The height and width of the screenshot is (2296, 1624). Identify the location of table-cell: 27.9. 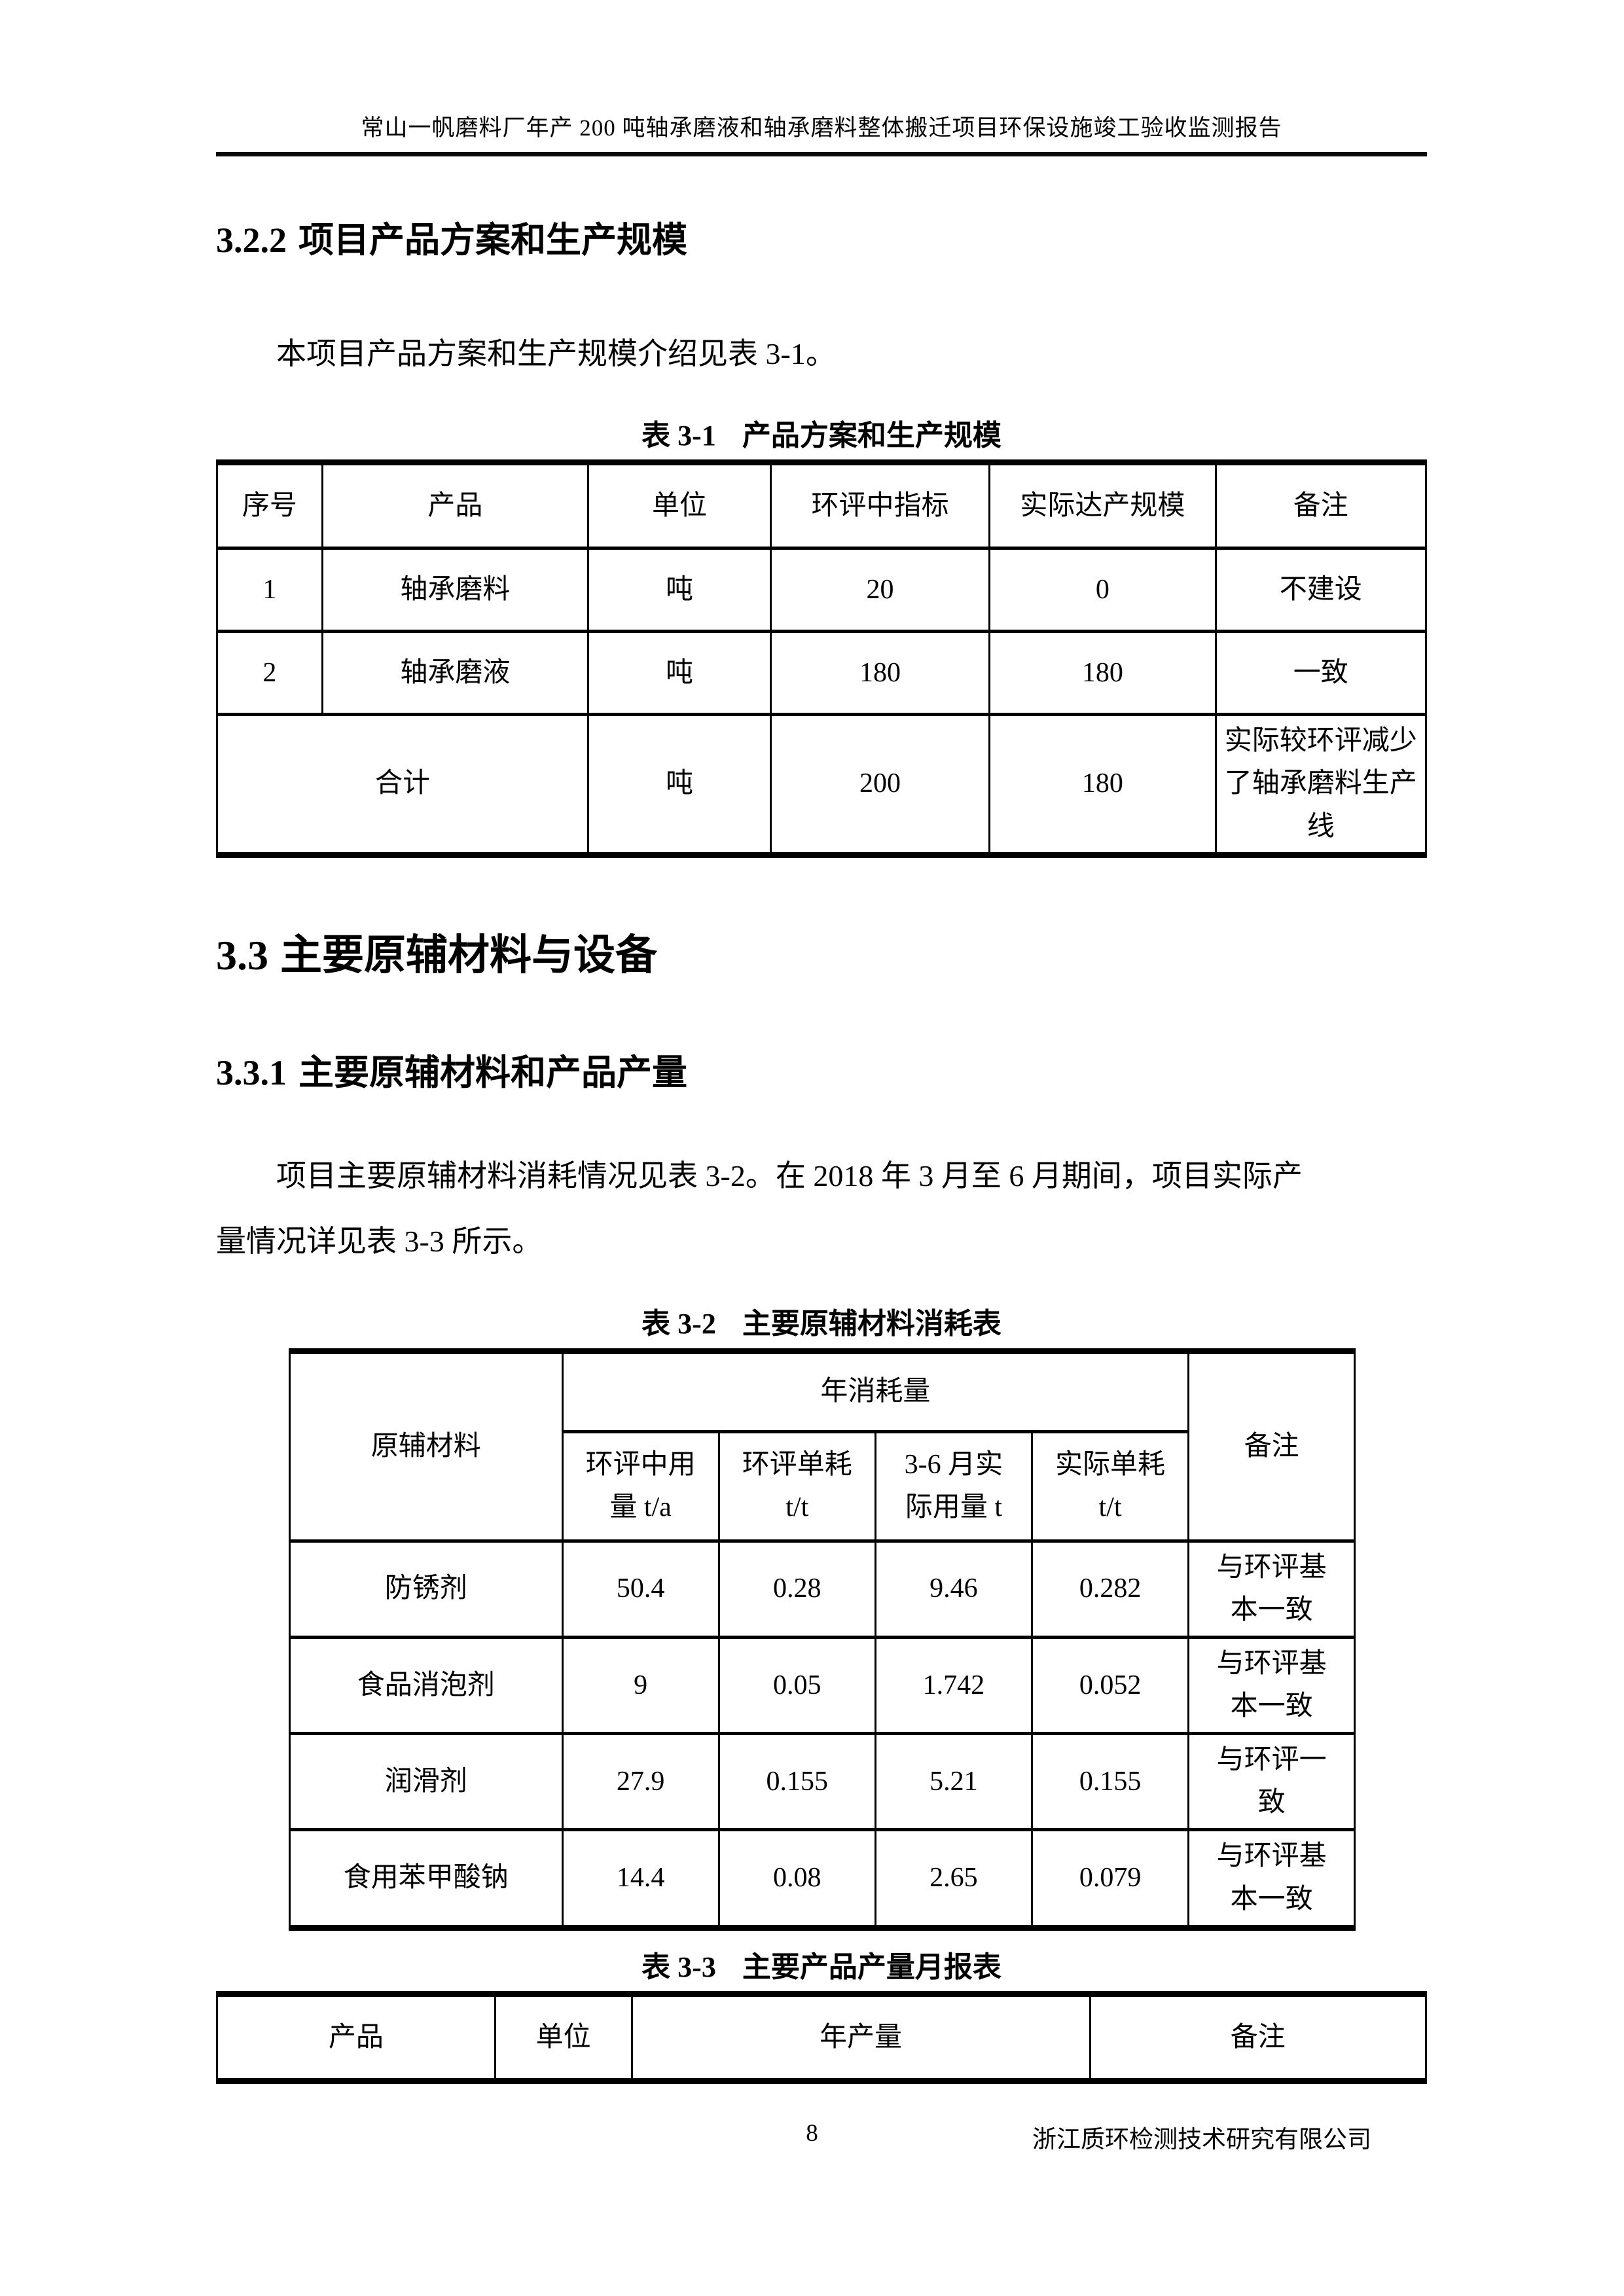
(640, 1782).